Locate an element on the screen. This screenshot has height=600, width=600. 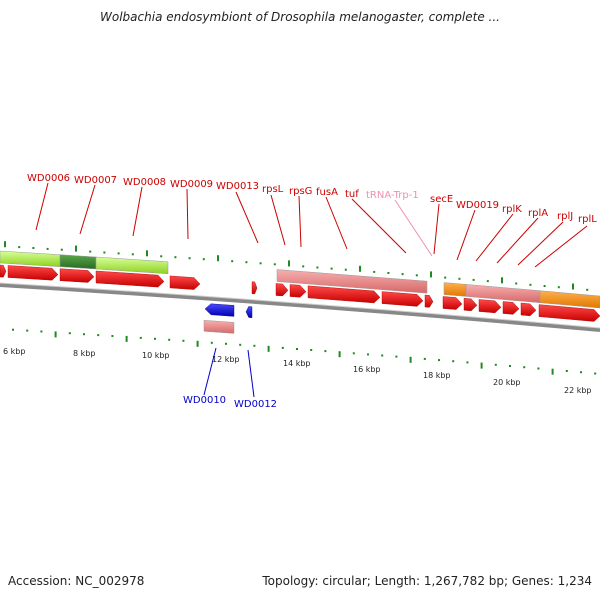
gene-label-tuf: tuf is located at coordinates (376, 221).